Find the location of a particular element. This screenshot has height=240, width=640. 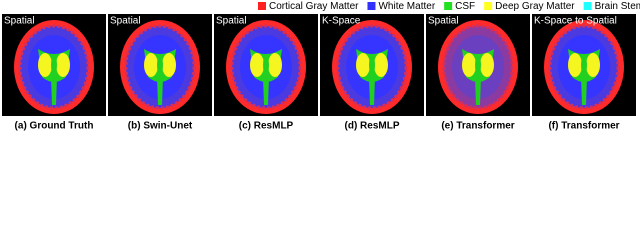

legend-label: Deep Gray Matter is located at coordinates (535, 6).